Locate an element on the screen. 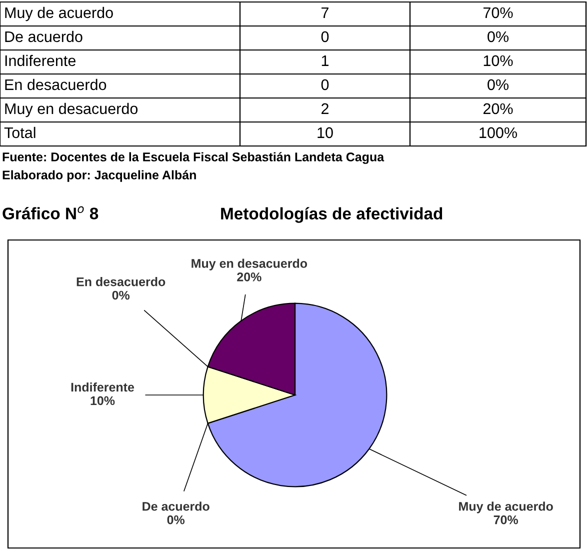  text: 7 is located at coordinates (325, 12).